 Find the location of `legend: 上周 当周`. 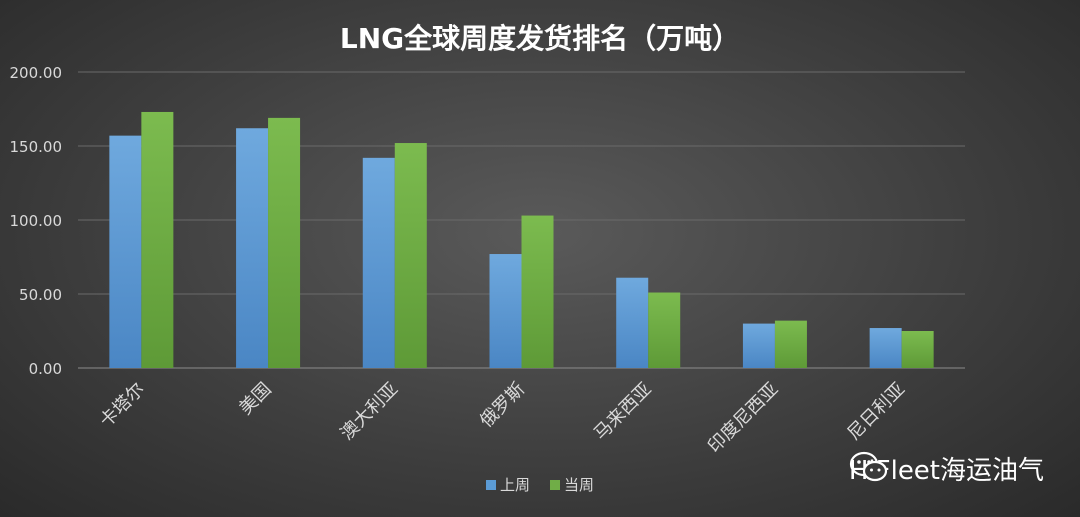

legend: 上周 当周 is located at coordinates (540, 485).